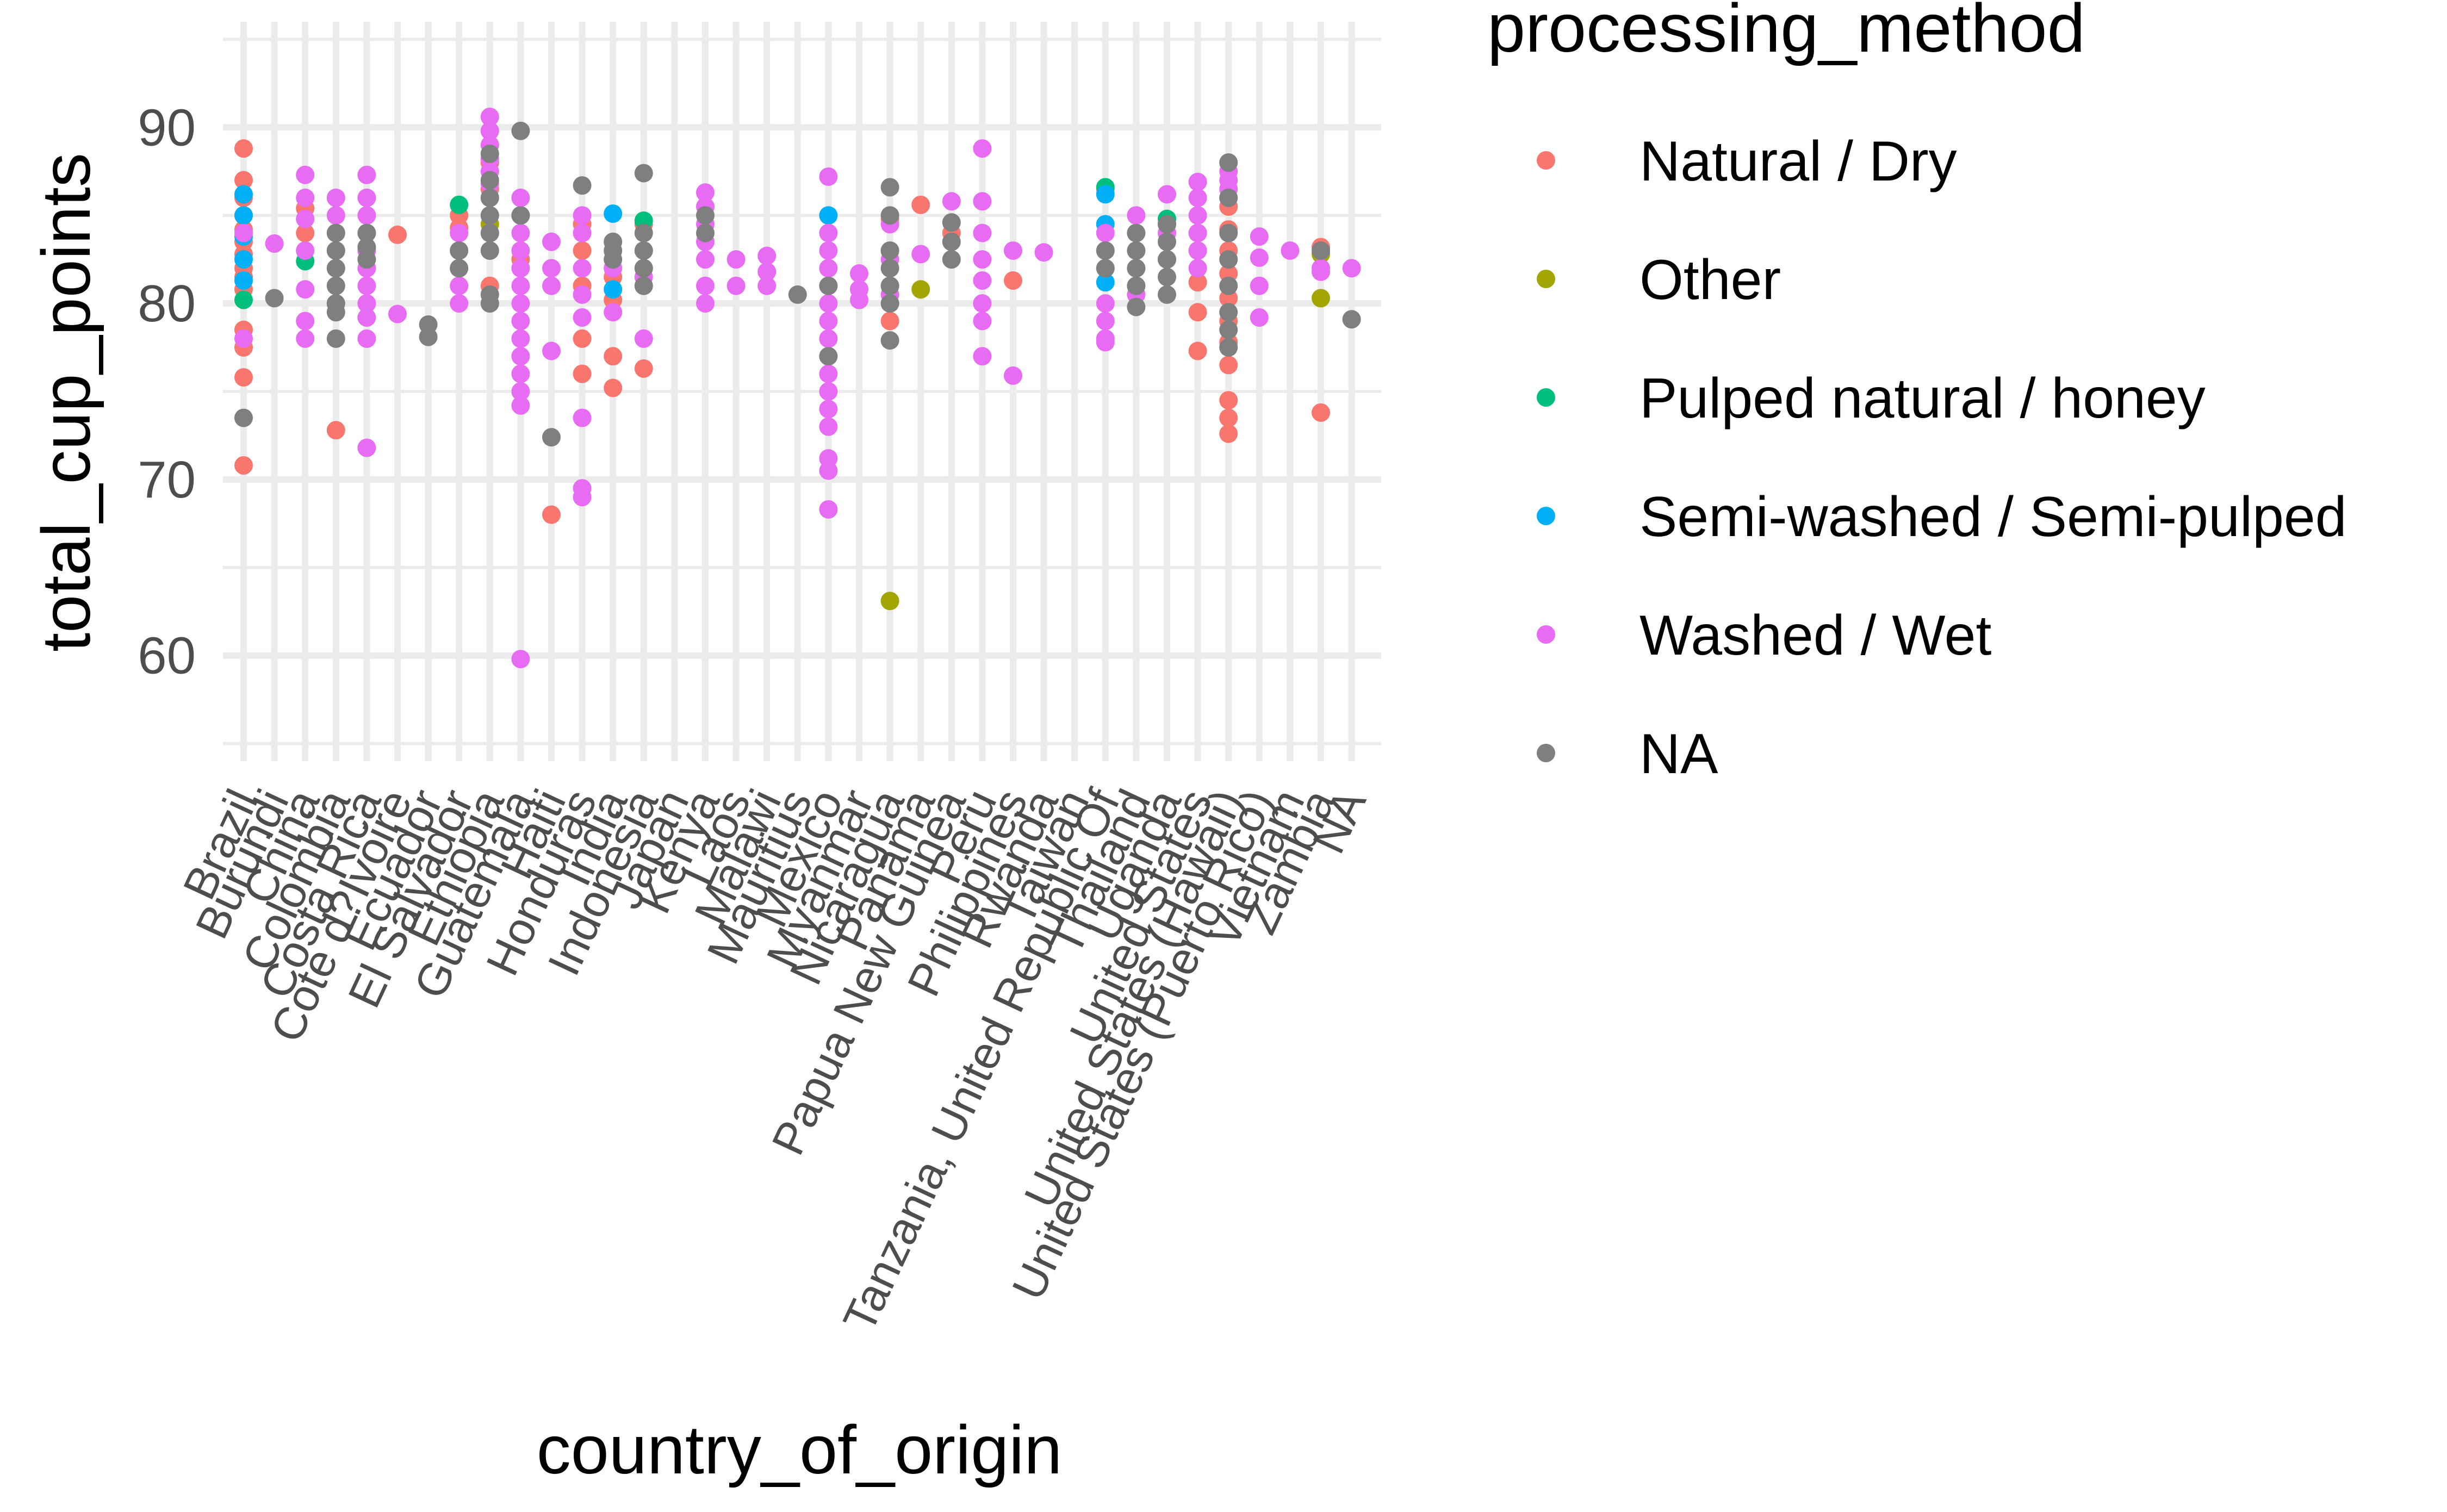 Image resolution: width=2447 pixels, height=1512 pixels. What do you see at coordinates (167, 304) in the screenshot?
I see `y-tick-label: 80` at bounding box center [167, 304].